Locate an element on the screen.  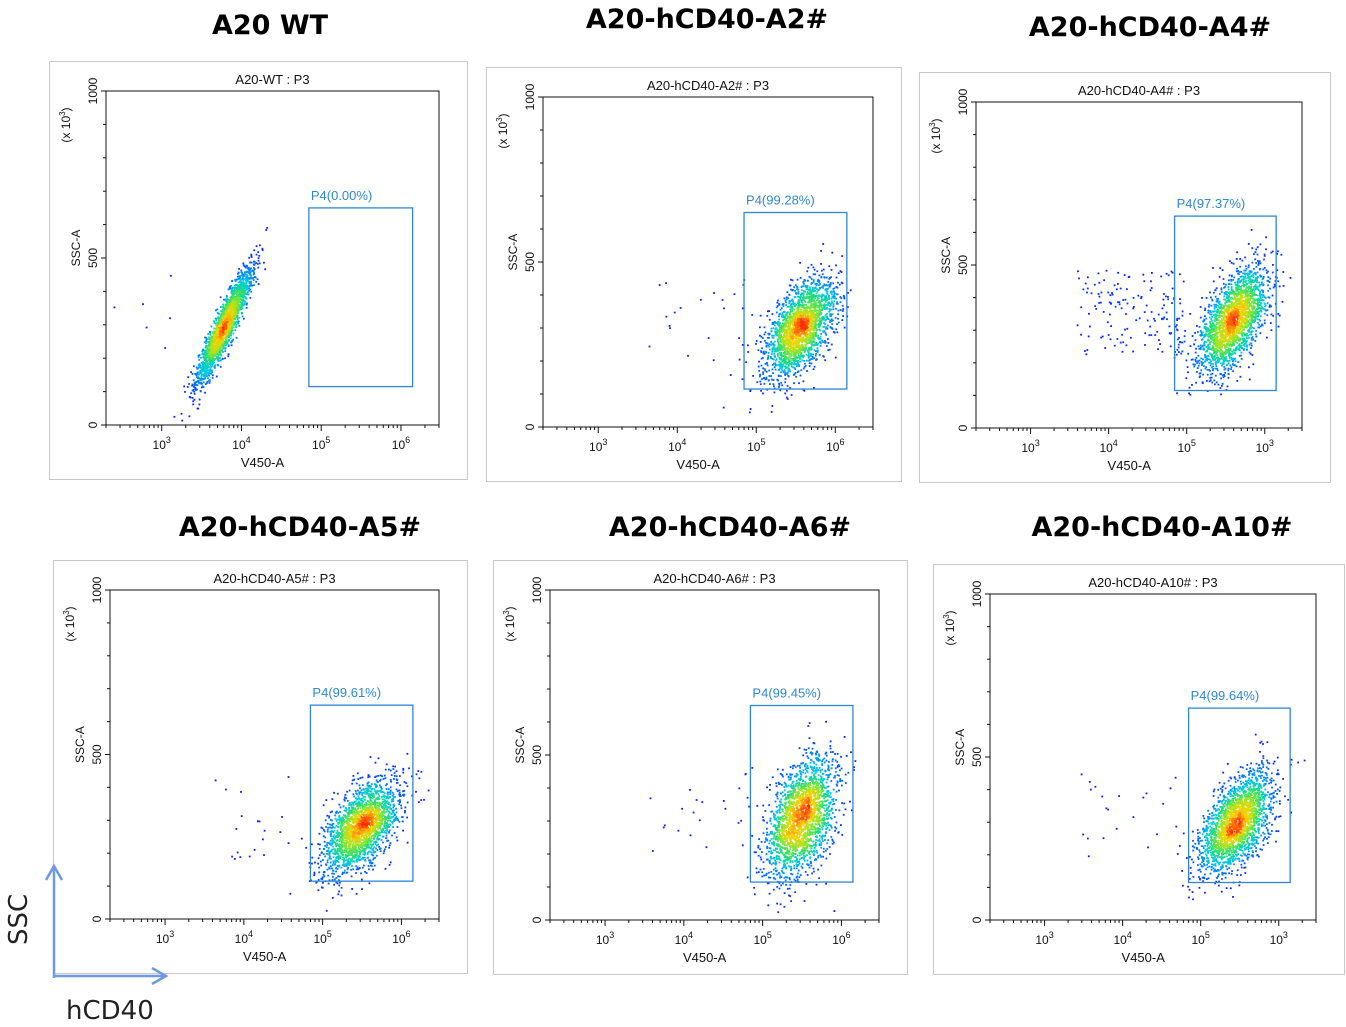
x-tick-label: 10⁶ is located at coordinates (401, 443).